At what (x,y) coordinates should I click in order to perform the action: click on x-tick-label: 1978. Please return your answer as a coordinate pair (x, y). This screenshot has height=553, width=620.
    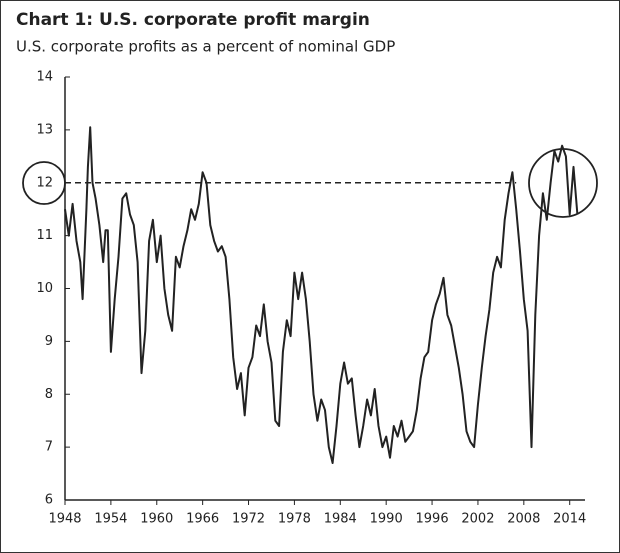
    Looking at the image, I should click on (294, 519).